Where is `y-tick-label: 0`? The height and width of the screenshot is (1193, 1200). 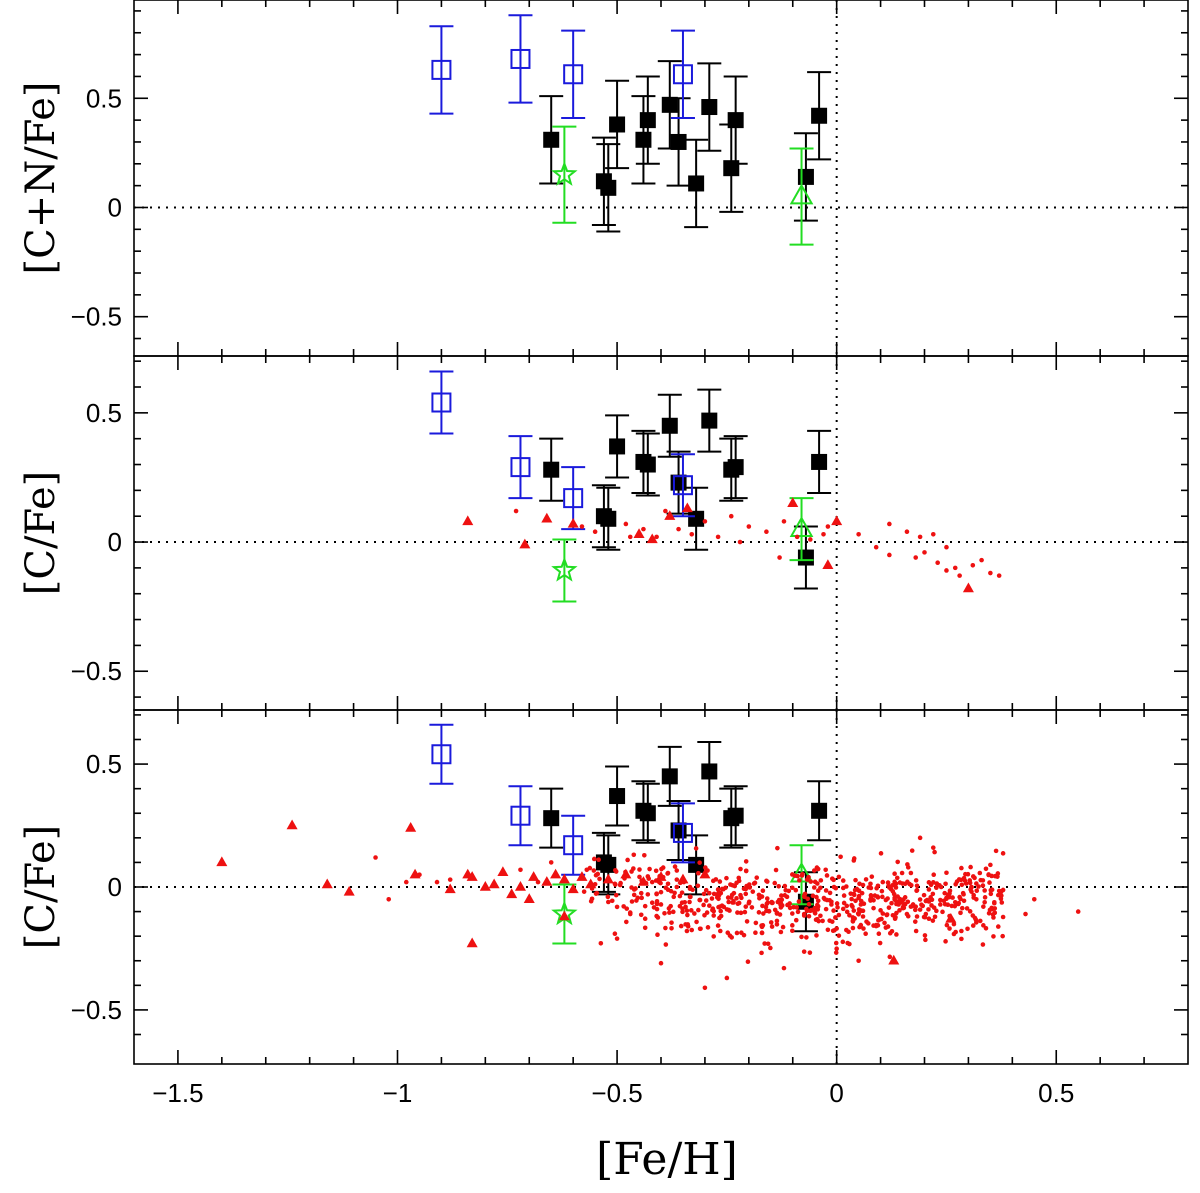 y-tick-label: 0 is located at coordinates (115, 207).